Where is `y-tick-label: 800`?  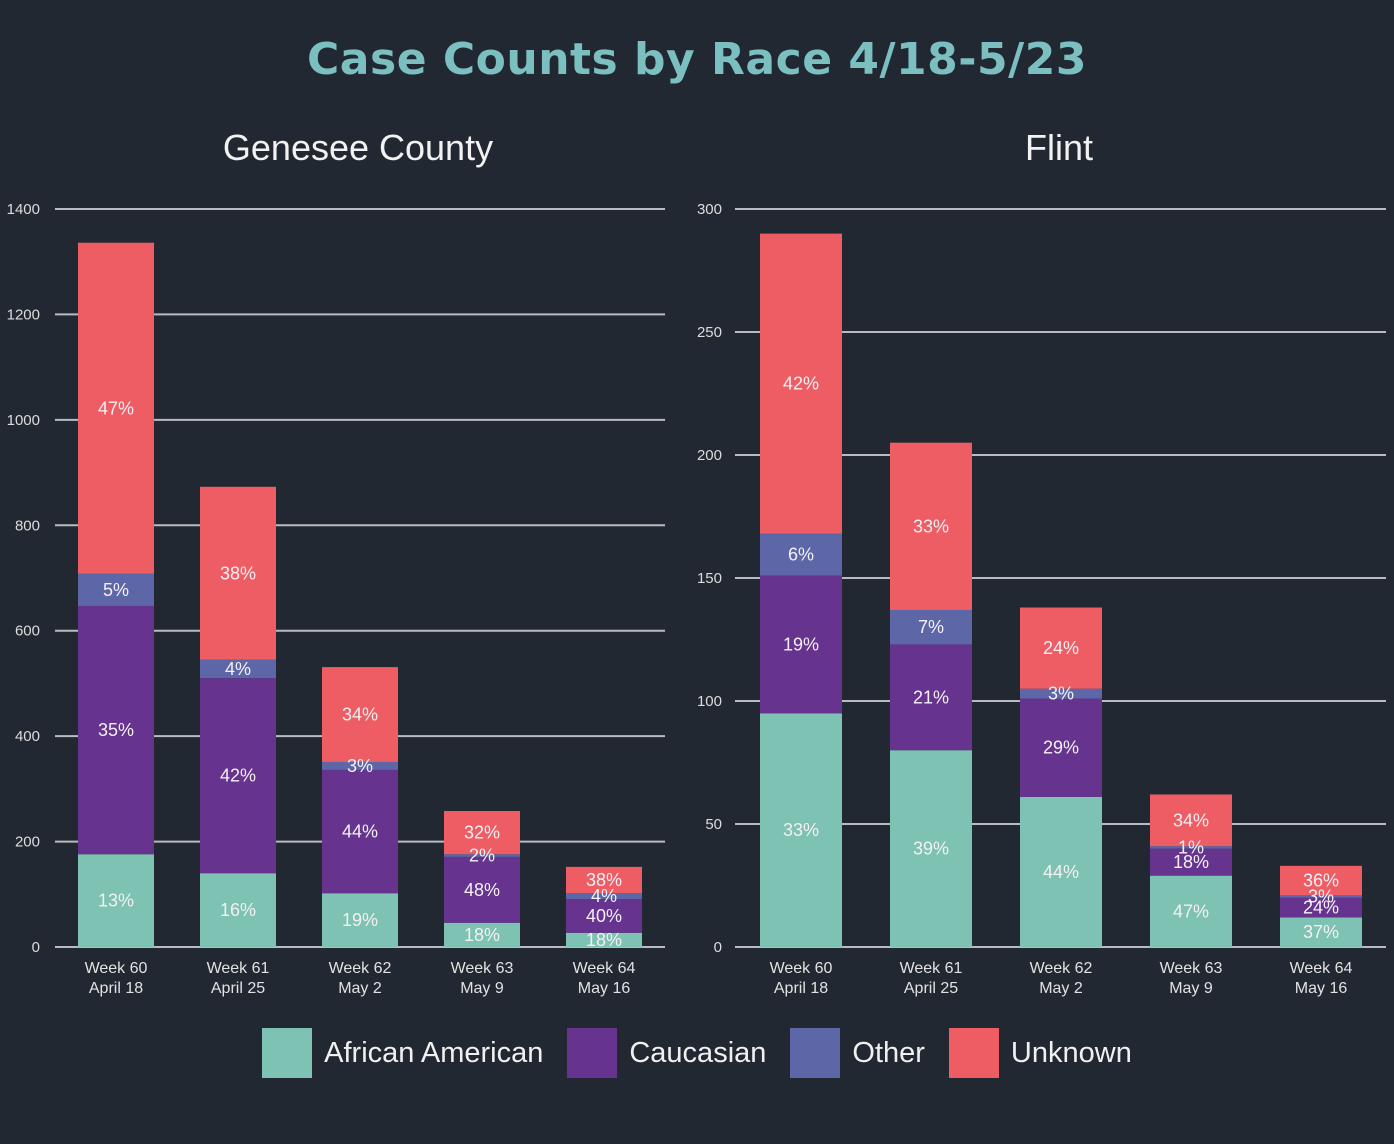
y-tick-label: 800 is located at coordinates (27, 525).